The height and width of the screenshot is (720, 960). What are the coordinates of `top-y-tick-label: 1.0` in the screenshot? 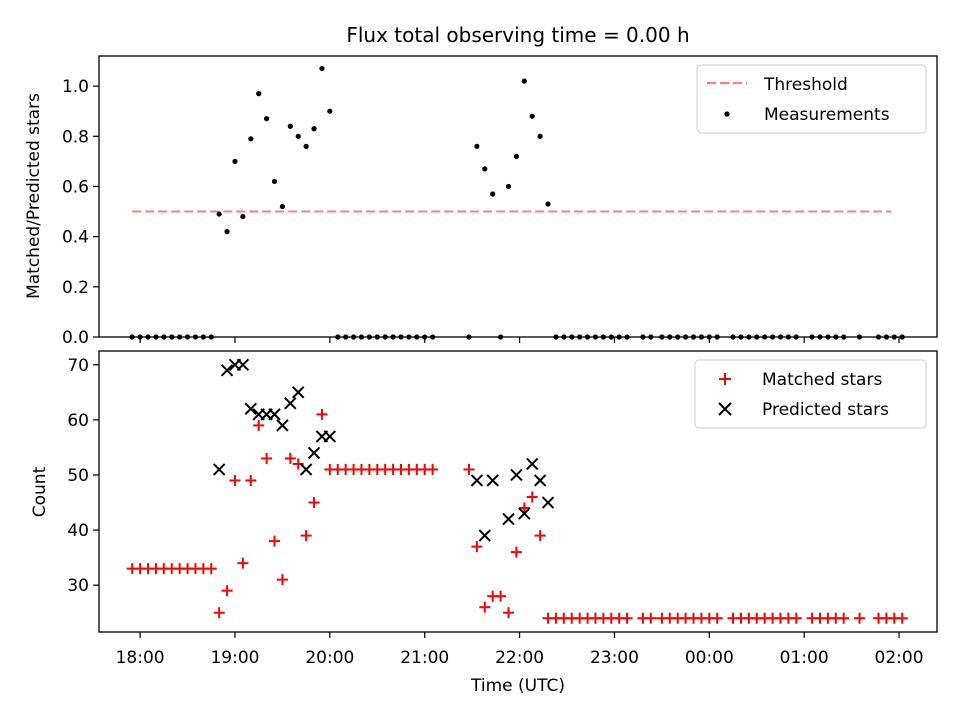 It's located at (75, 87).